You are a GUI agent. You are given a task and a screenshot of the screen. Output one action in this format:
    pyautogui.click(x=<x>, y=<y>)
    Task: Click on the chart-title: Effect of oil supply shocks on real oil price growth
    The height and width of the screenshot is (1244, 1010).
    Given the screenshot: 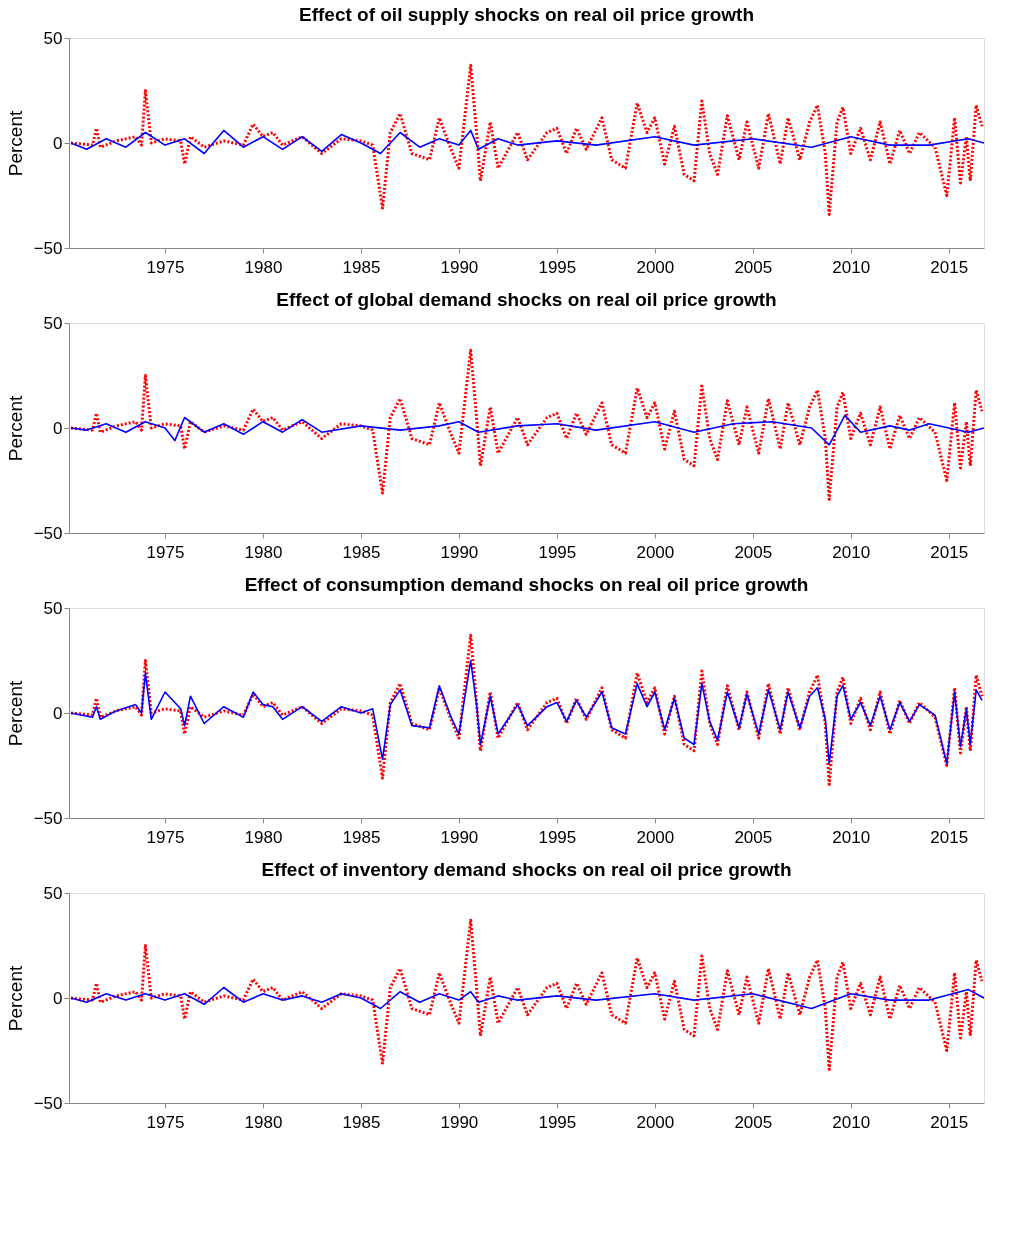 What is the action you would take?
    pyautogui.click(x=526, y=14)
    